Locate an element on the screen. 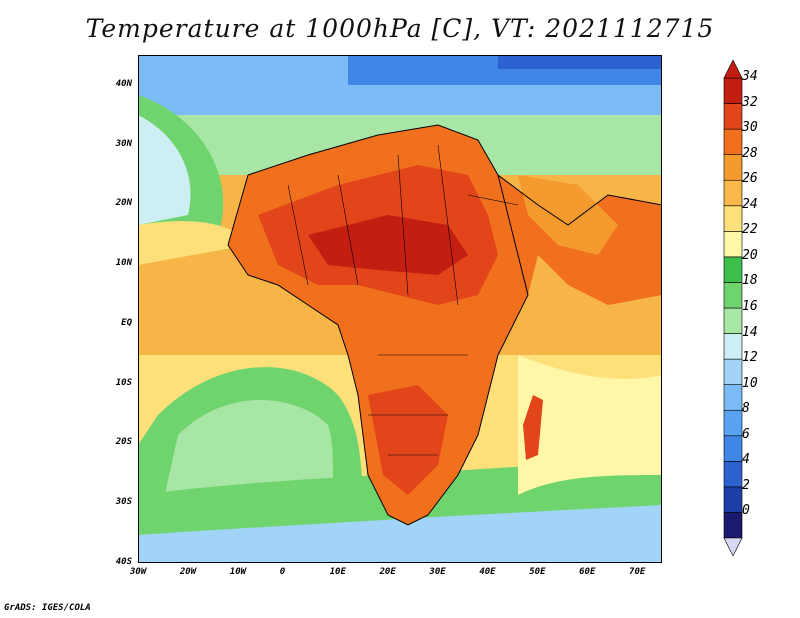 This screenshot has height=618, width=800. colorbar-tick-label: 10 is located at coordinates (750, 383).